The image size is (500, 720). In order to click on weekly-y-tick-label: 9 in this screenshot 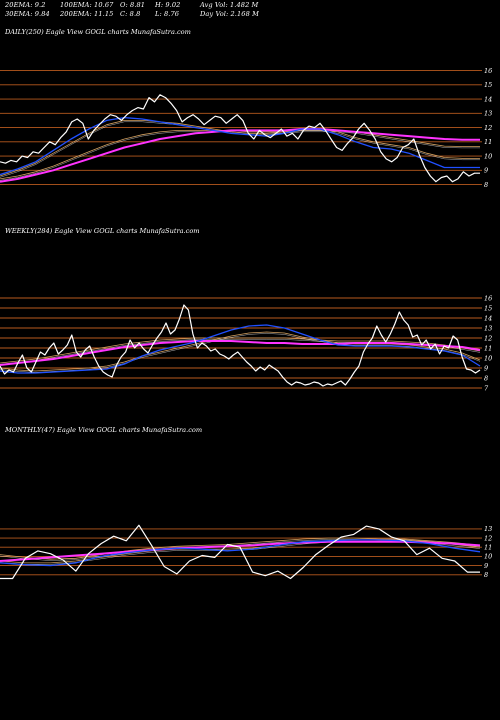, I will do `click(486, 368)`.